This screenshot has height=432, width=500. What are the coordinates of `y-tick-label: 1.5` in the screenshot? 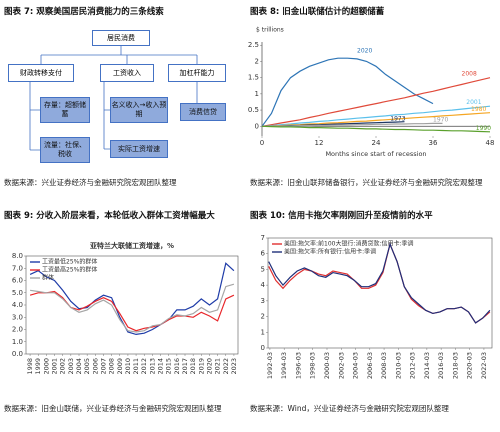 It's located at (253, 78).